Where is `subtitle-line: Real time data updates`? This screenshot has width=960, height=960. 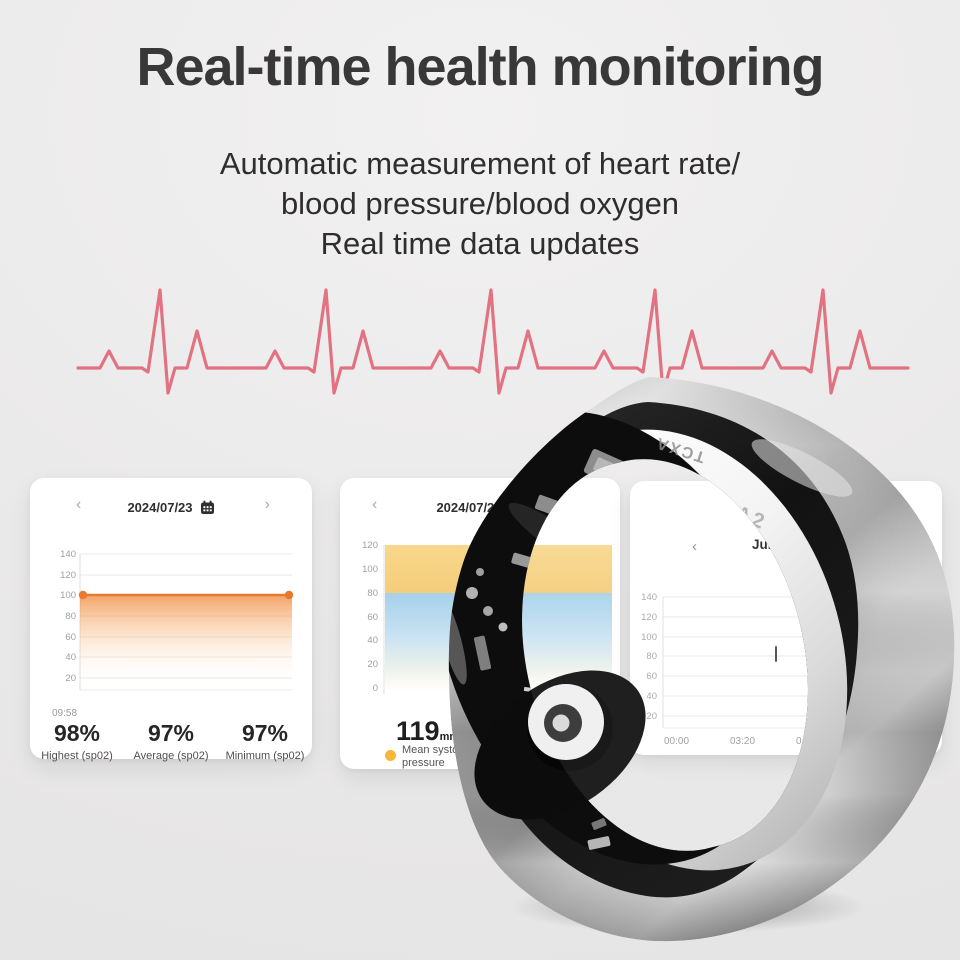
subtitle-line: Real time data updates is located at coordinates (480, 243).